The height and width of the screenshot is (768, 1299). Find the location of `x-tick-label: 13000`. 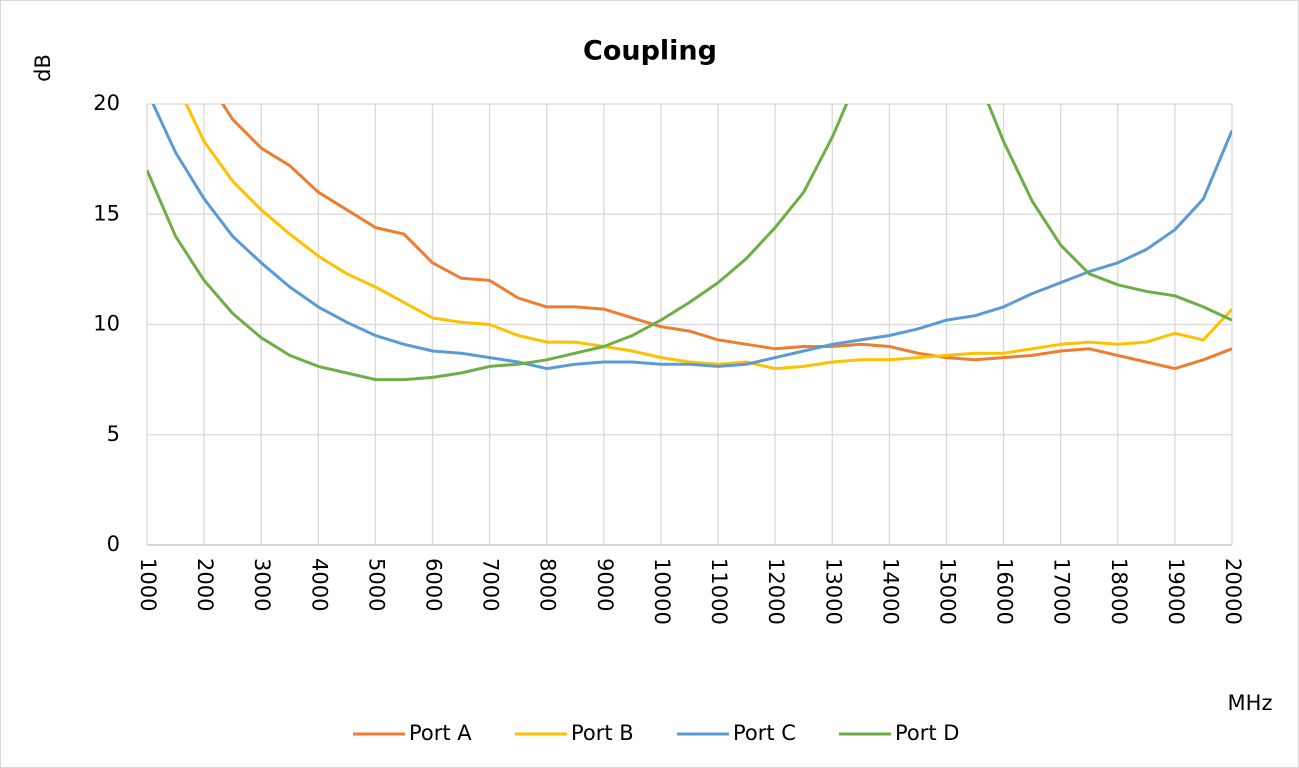

x-tick-label: 13000 is located at coordinates (833, 591).